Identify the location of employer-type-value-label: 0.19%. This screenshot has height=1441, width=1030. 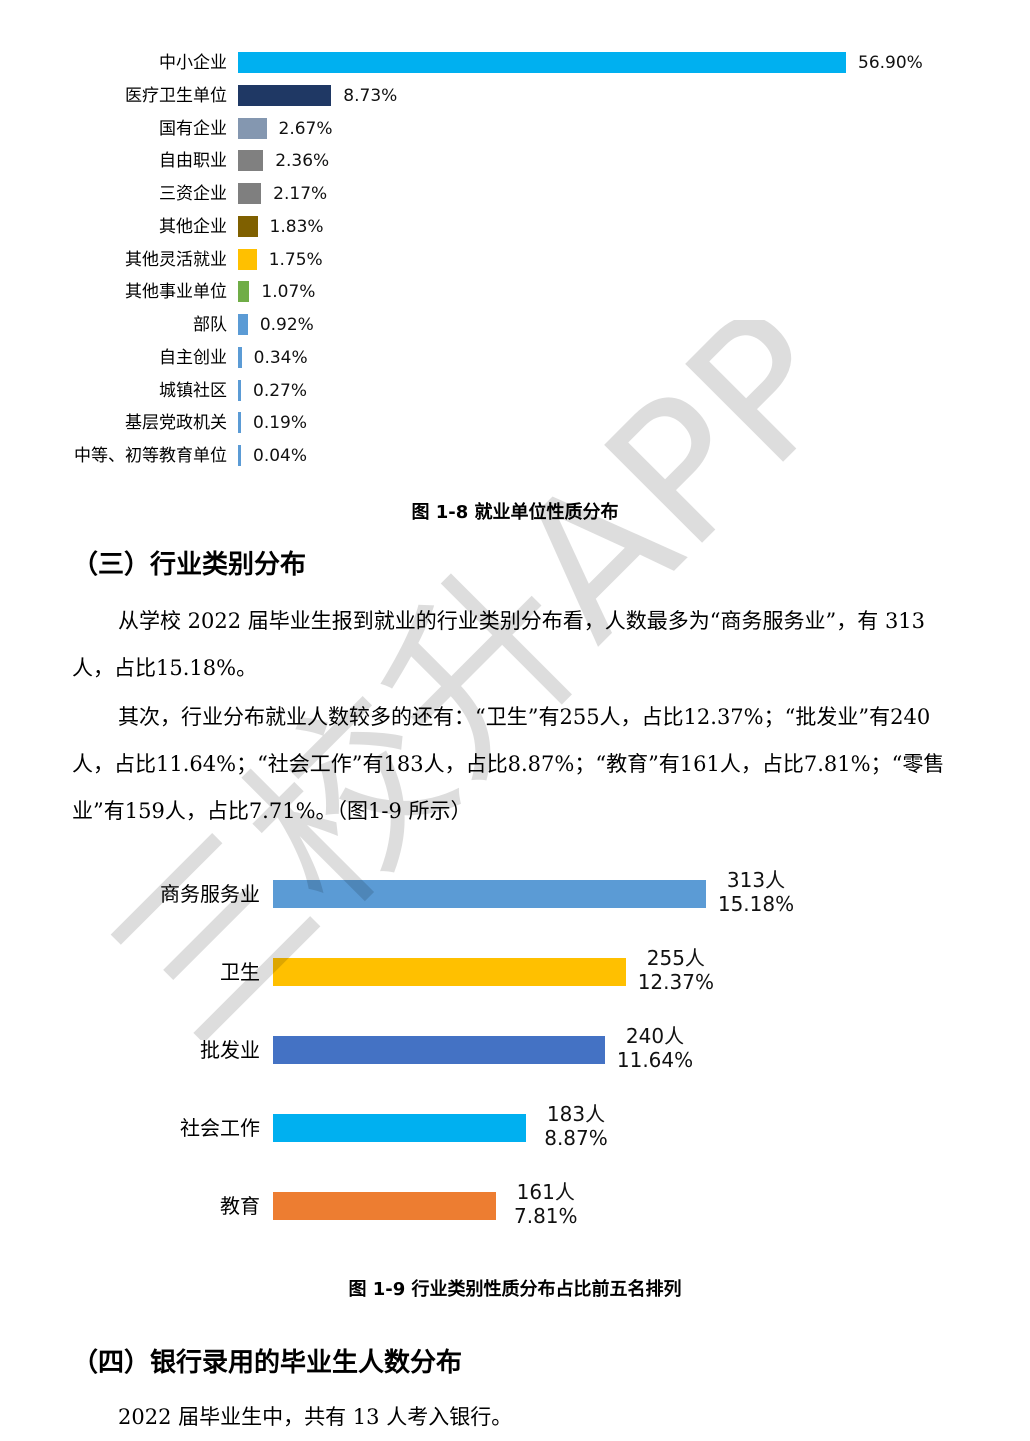
(280, 423).